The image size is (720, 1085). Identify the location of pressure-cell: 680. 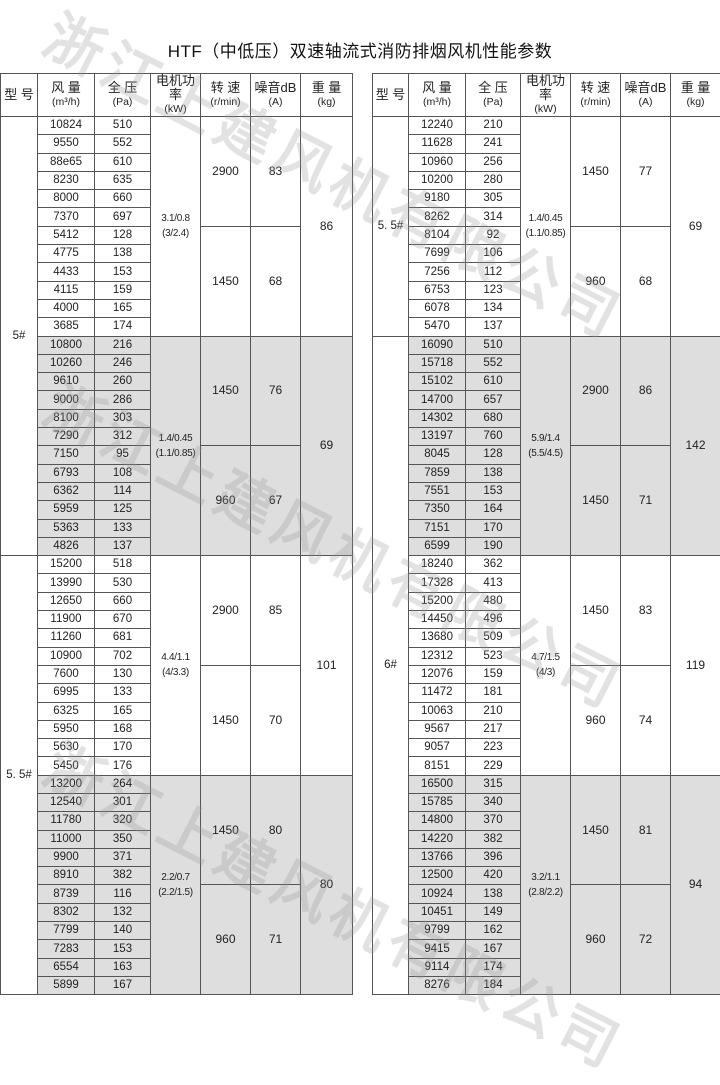
(493, 418).